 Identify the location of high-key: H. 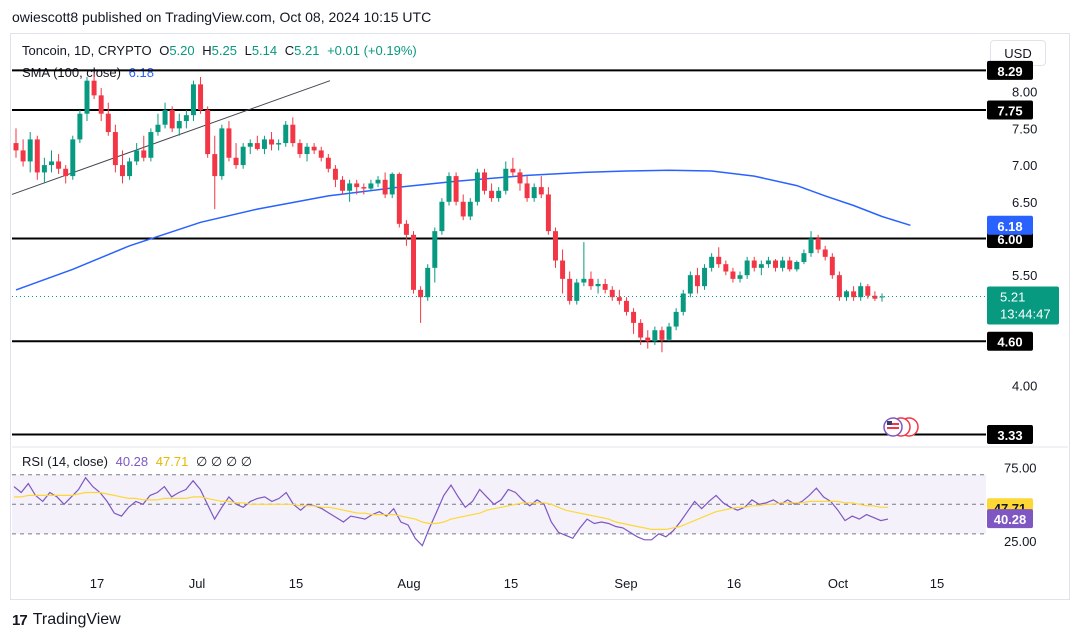
(207, 50).